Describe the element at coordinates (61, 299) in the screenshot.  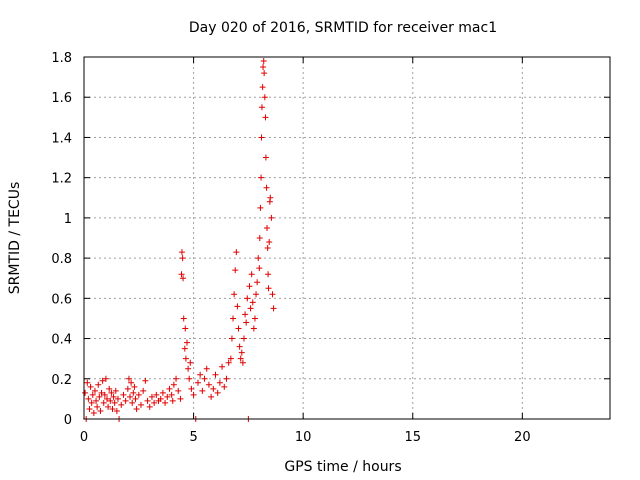
I see `y-tick-label: 0.6` at that location.